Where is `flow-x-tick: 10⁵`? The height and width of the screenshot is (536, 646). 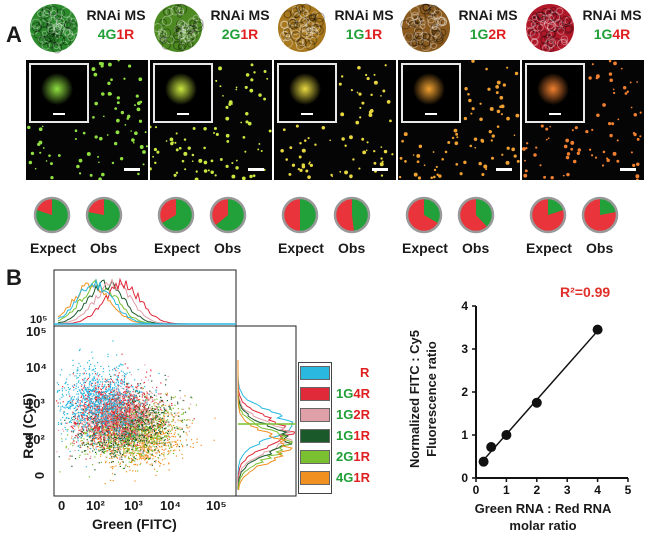 flow-x-tick: 10⁵ is located at coordinates (216, 505).